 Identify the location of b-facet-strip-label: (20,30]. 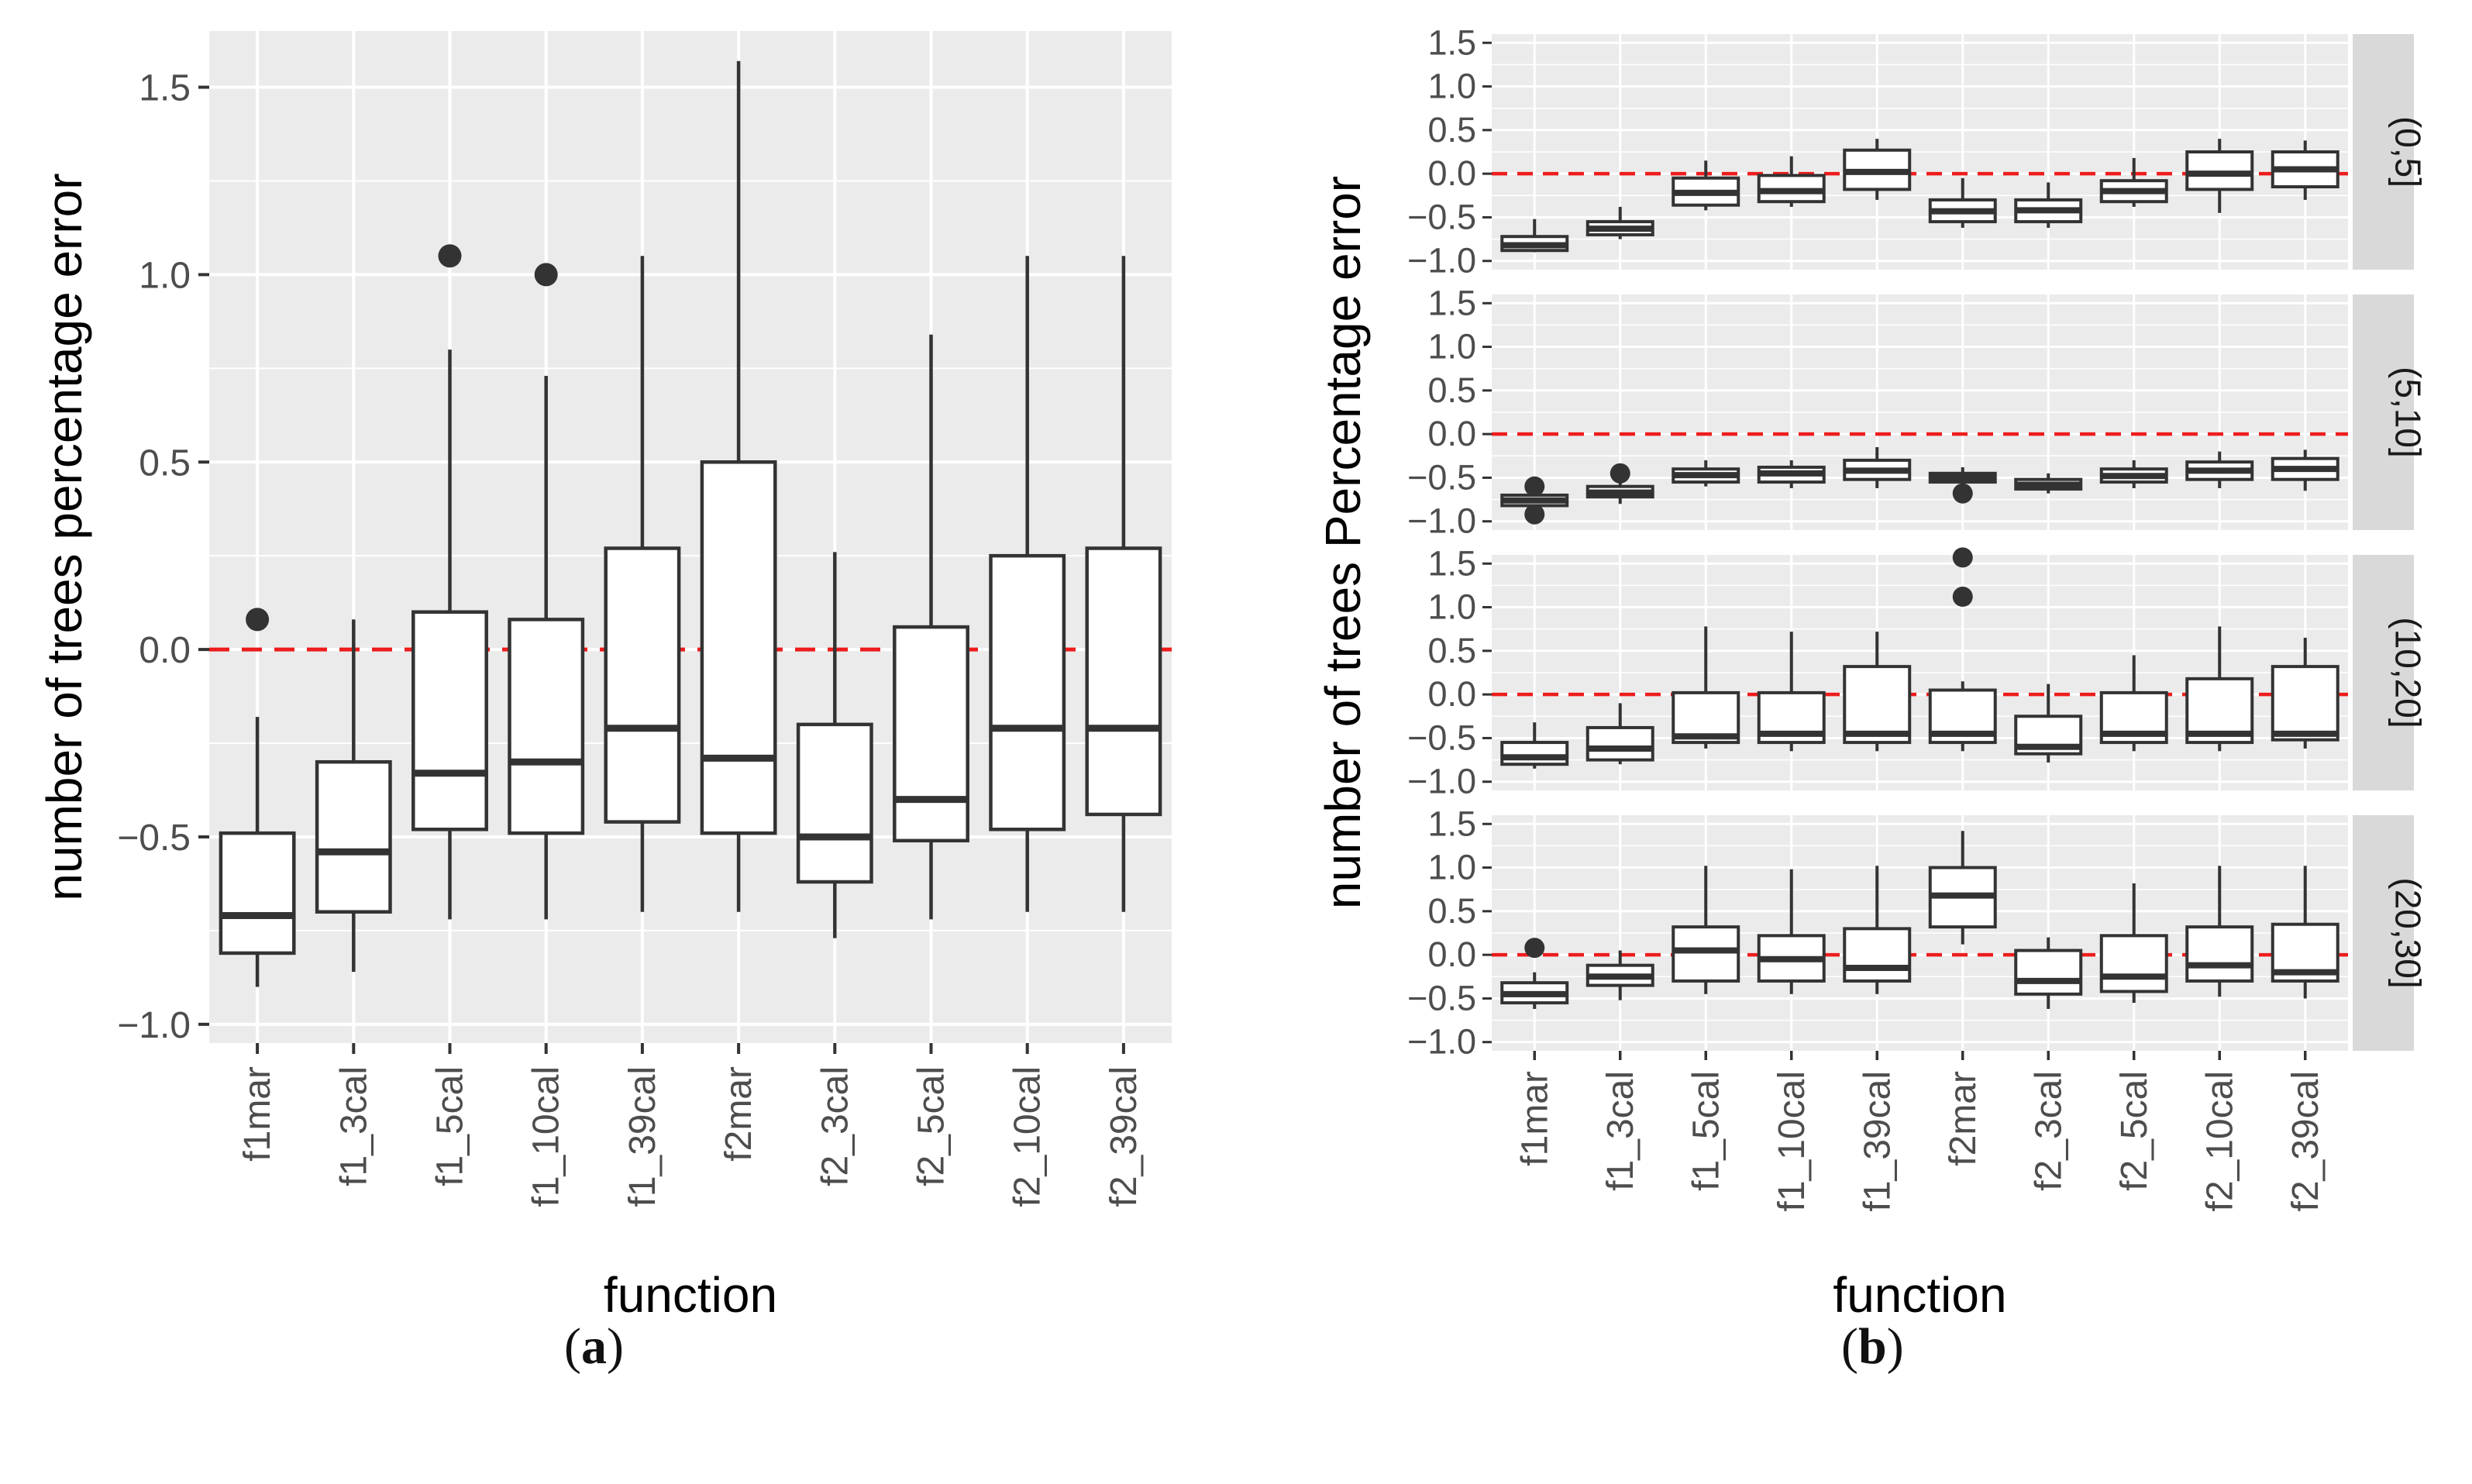
(2408, 932).